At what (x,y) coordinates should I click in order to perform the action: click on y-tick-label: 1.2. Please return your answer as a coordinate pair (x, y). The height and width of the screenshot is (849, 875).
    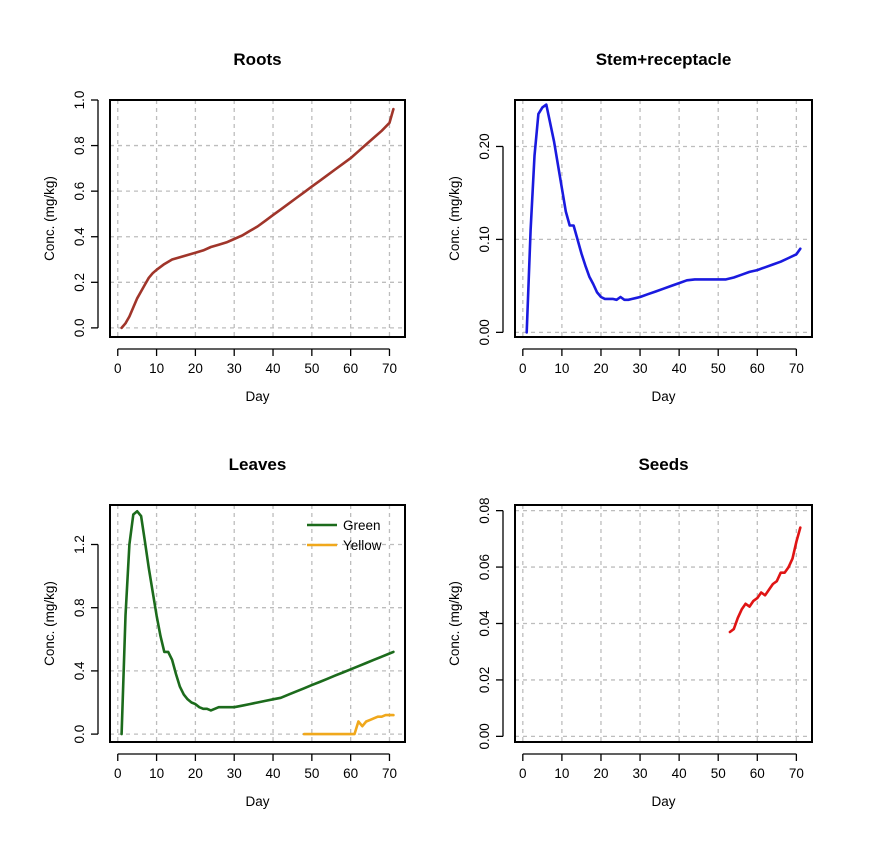
    Looking at the image, I should click on (79, 544).